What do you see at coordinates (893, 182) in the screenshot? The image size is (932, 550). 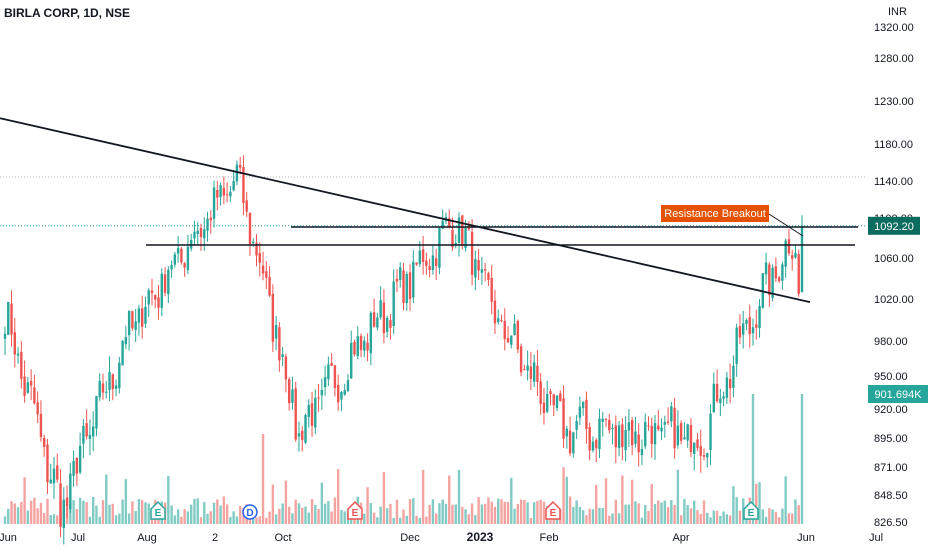 I see `y-tick-label: 1140.00` at bounding box center [893, 182].